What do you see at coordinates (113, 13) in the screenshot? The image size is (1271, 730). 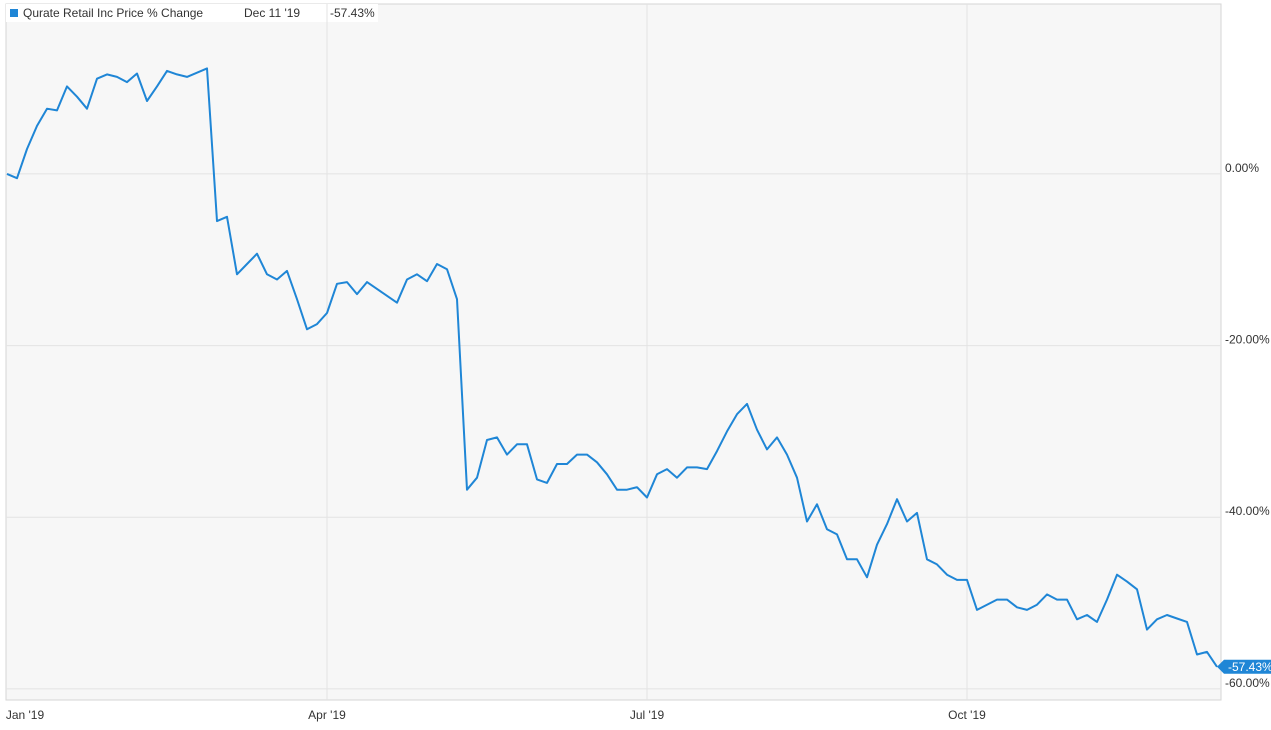 I see `legend-label: Qurate Retail Inc Price % Change` at bounding box center [113, 13].